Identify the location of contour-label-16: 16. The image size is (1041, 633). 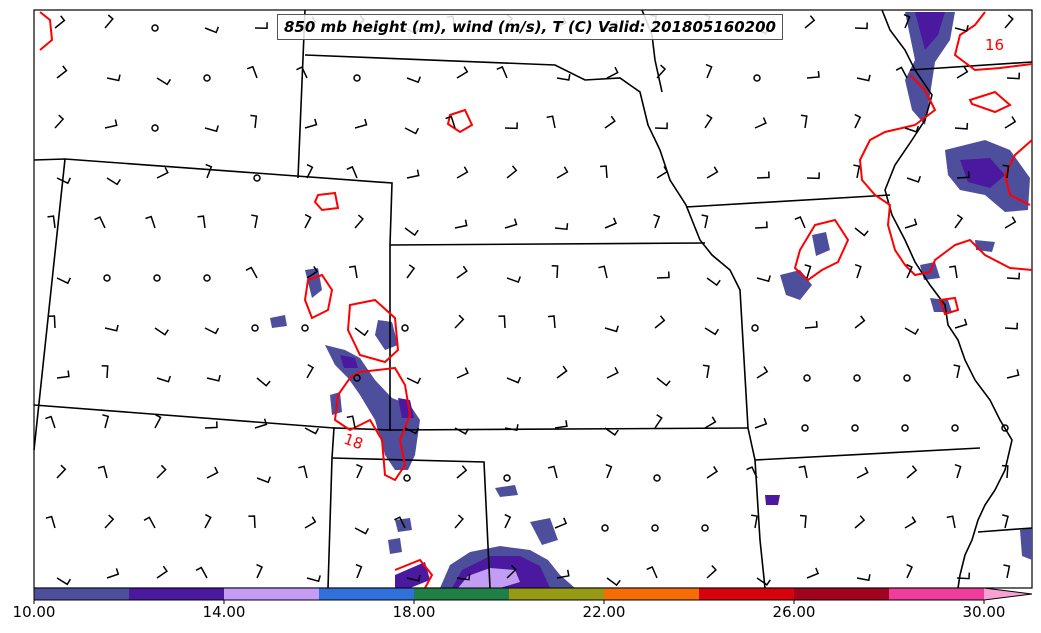
(994, 45).